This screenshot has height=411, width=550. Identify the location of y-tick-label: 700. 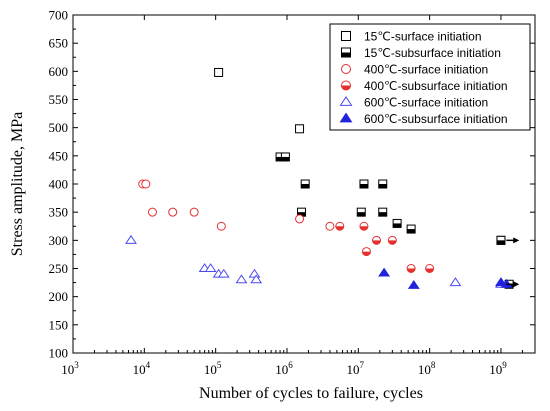
(59, 15).